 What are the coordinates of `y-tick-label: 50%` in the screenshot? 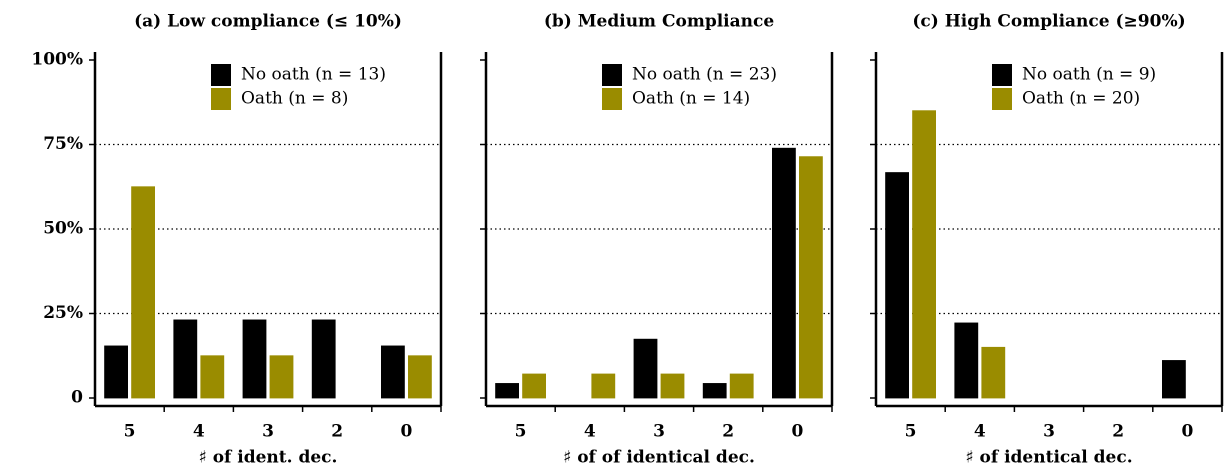 It's located at (63, 229).